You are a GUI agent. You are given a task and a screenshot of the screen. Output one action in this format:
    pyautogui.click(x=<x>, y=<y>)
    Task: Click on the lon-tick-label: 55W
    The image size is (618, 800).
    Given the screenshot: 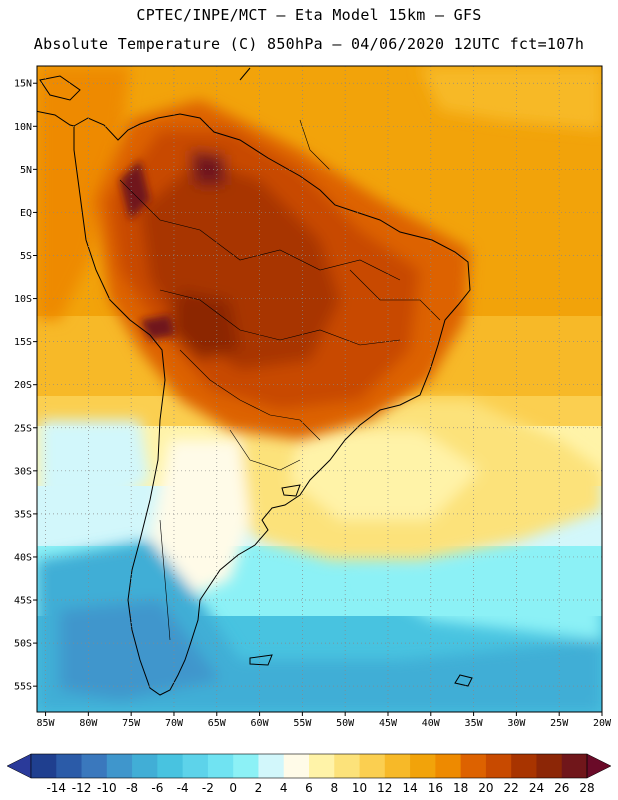 What is the action you would take?
    pyautogui.click(x=302, y=723)
    